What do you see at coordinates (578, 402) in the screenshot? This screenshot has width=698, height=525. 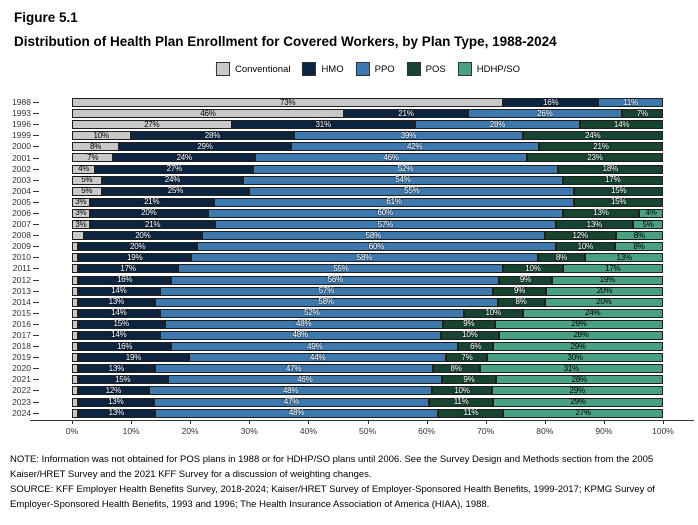 I see `bar-segment-hdhp-so: 29%` at bounding box center [578, 402].